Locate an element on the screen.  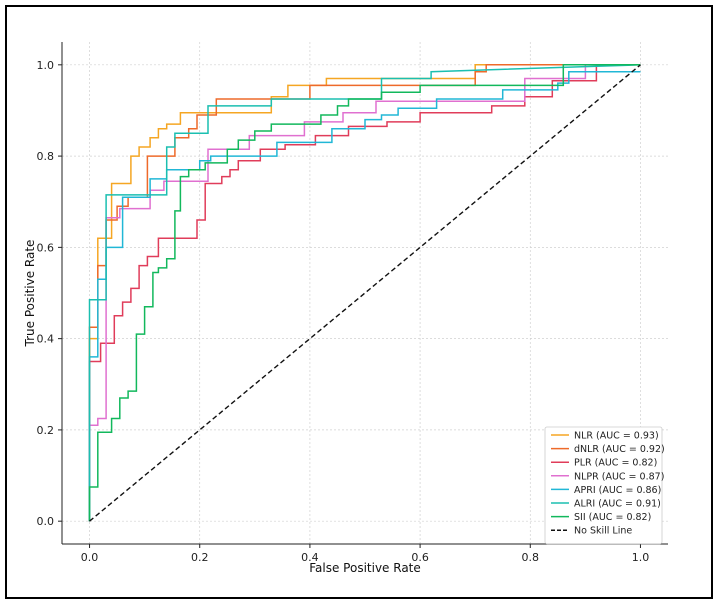
legend-label: SII (AUC = 0.82) is located at coordinates (612, 517).